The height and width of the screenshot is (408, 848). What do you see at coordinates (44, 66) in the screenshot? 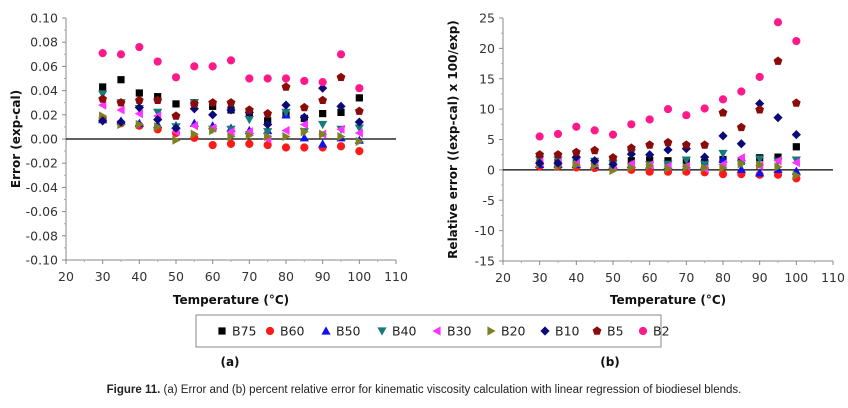
I see `y-tick-label: 0.06` at bounding box center [44, 66].